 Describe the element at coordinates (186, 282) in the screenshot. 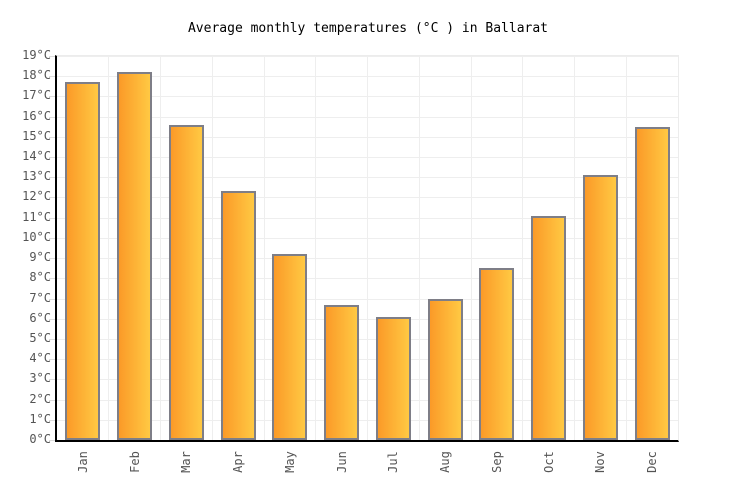

I see `bar-mar` at that location.